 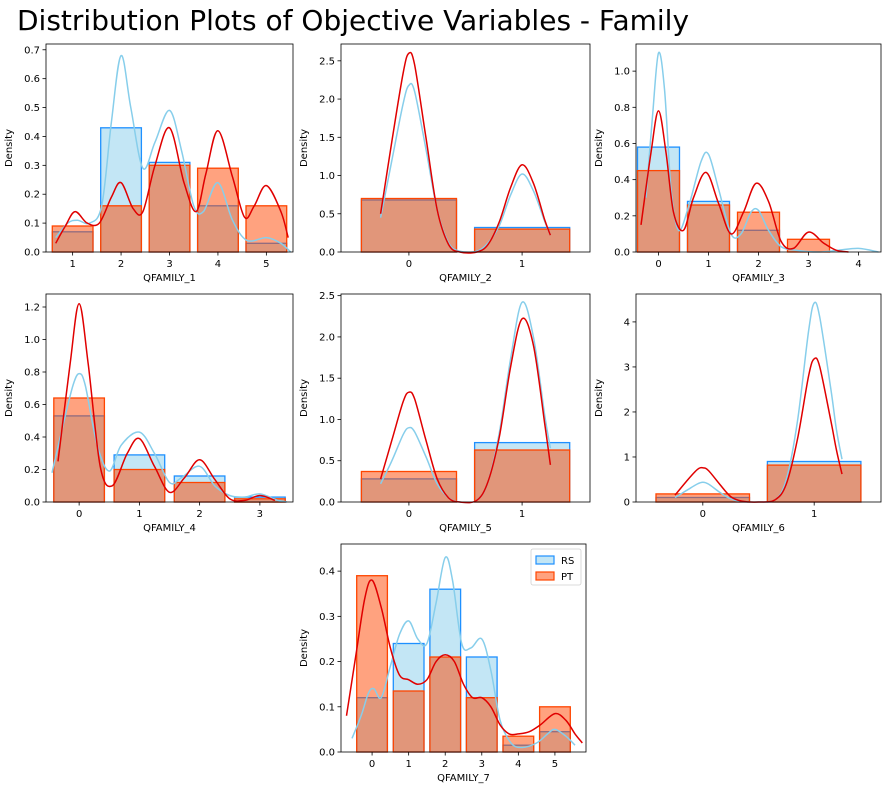 I want to click on subplot-2: 0.0 0.5 1.0 1.5 2.0 2.5 0 1 QFAMILY_2 Density, so click(x=445, y=163).